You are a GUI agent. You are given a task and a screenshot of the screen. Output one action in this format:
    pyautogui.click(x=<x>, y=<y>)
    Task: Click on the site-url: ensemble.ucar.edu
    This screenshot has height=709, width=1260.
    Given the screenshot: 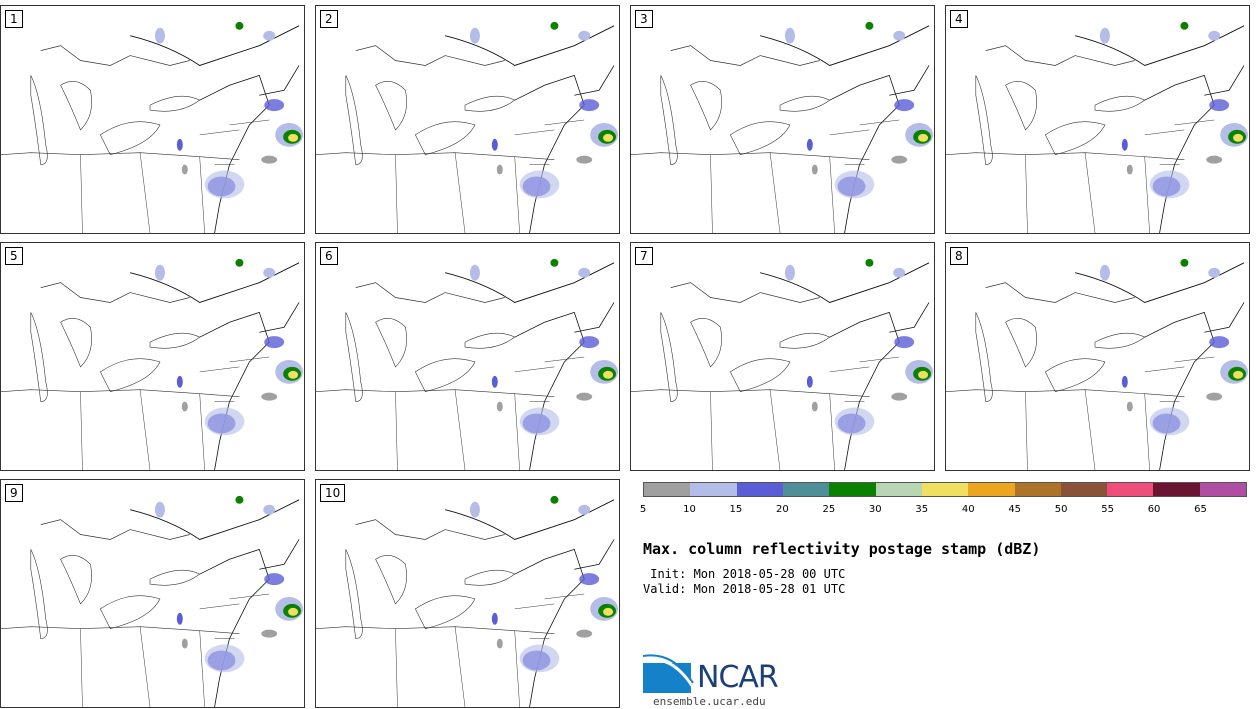 What is the action you would take?
    pyautogui.click(x=709, y=701)
    